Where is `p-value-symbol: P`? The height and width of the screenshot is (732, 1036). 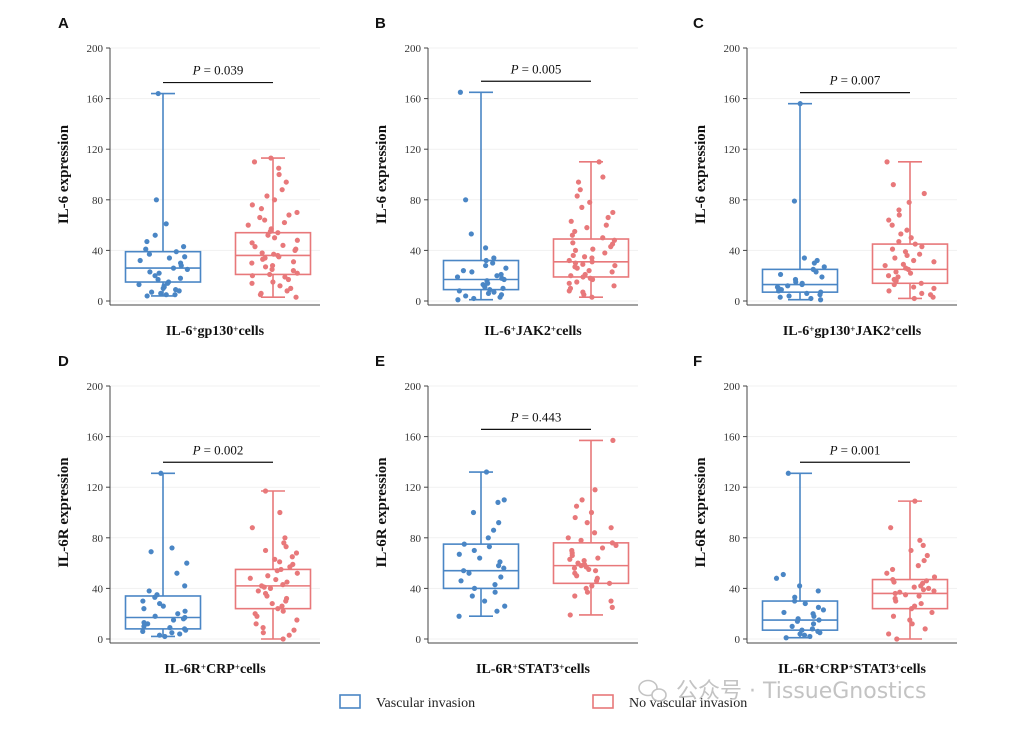 p-value-symbol: P is located at coordinates (198, 70).